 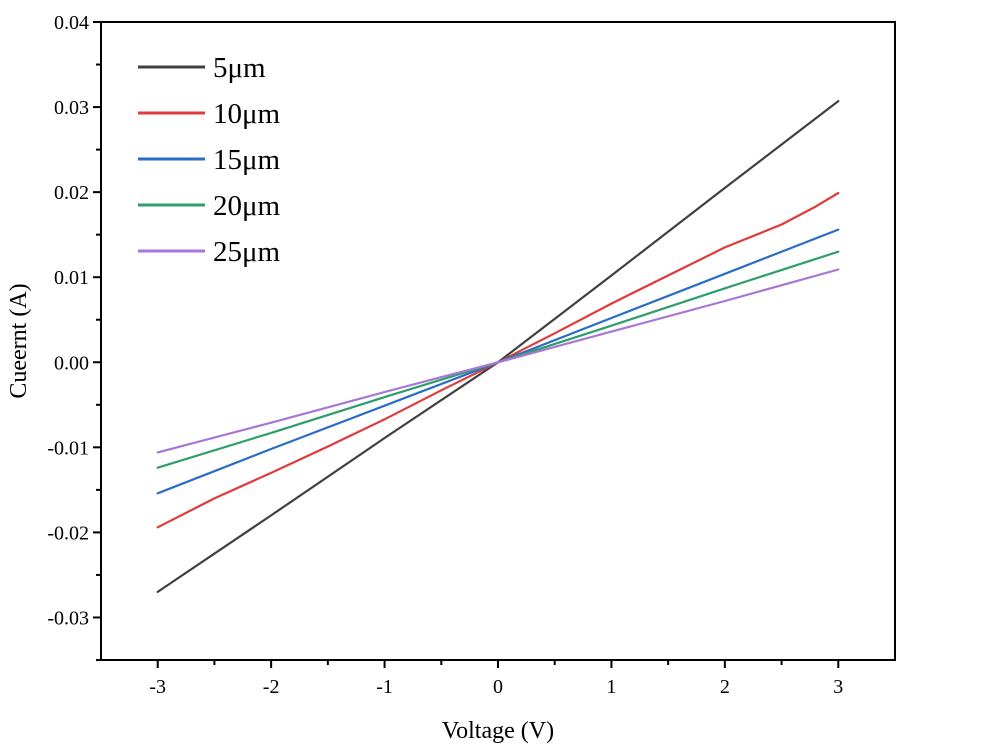 I want to click on legend: 5μm 10μm 15μm 20μm 25μm, so click(x=209, y=160).